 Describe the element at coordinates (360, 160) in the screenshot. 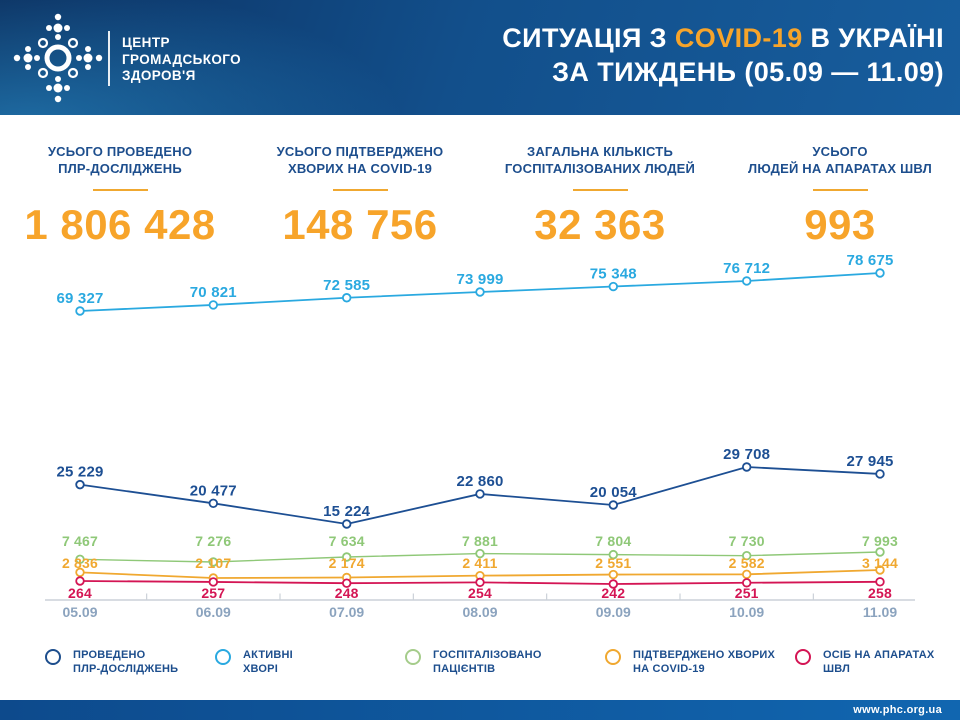

I see `stat-label: УСЬОГО ПІДТВЕРДЖЕНО ХВОРИХ НА COVID-19` at that location.